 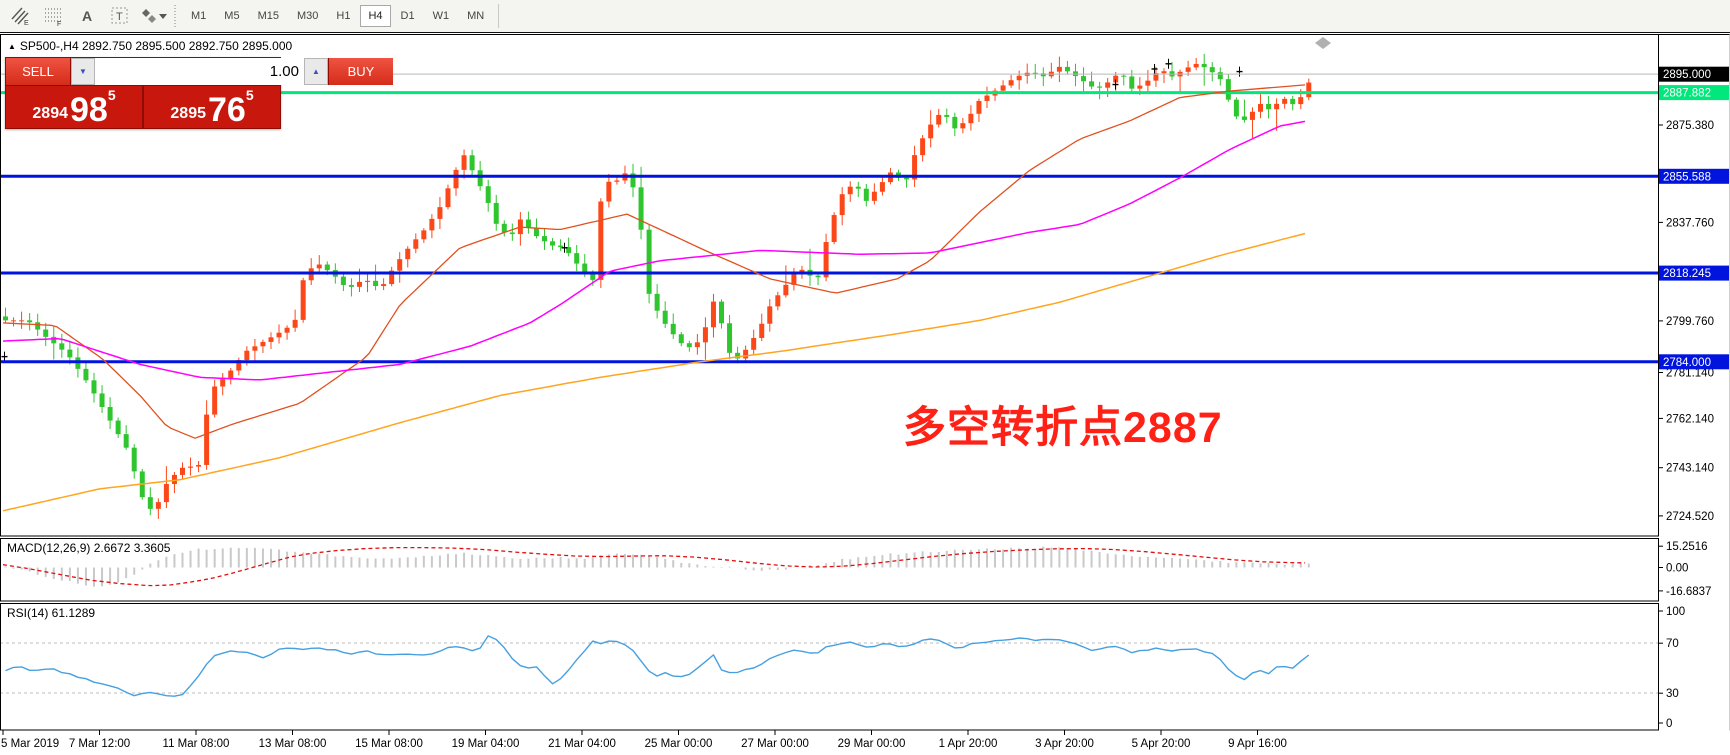 I want to click on volume-input, so click(x=199, y=71).